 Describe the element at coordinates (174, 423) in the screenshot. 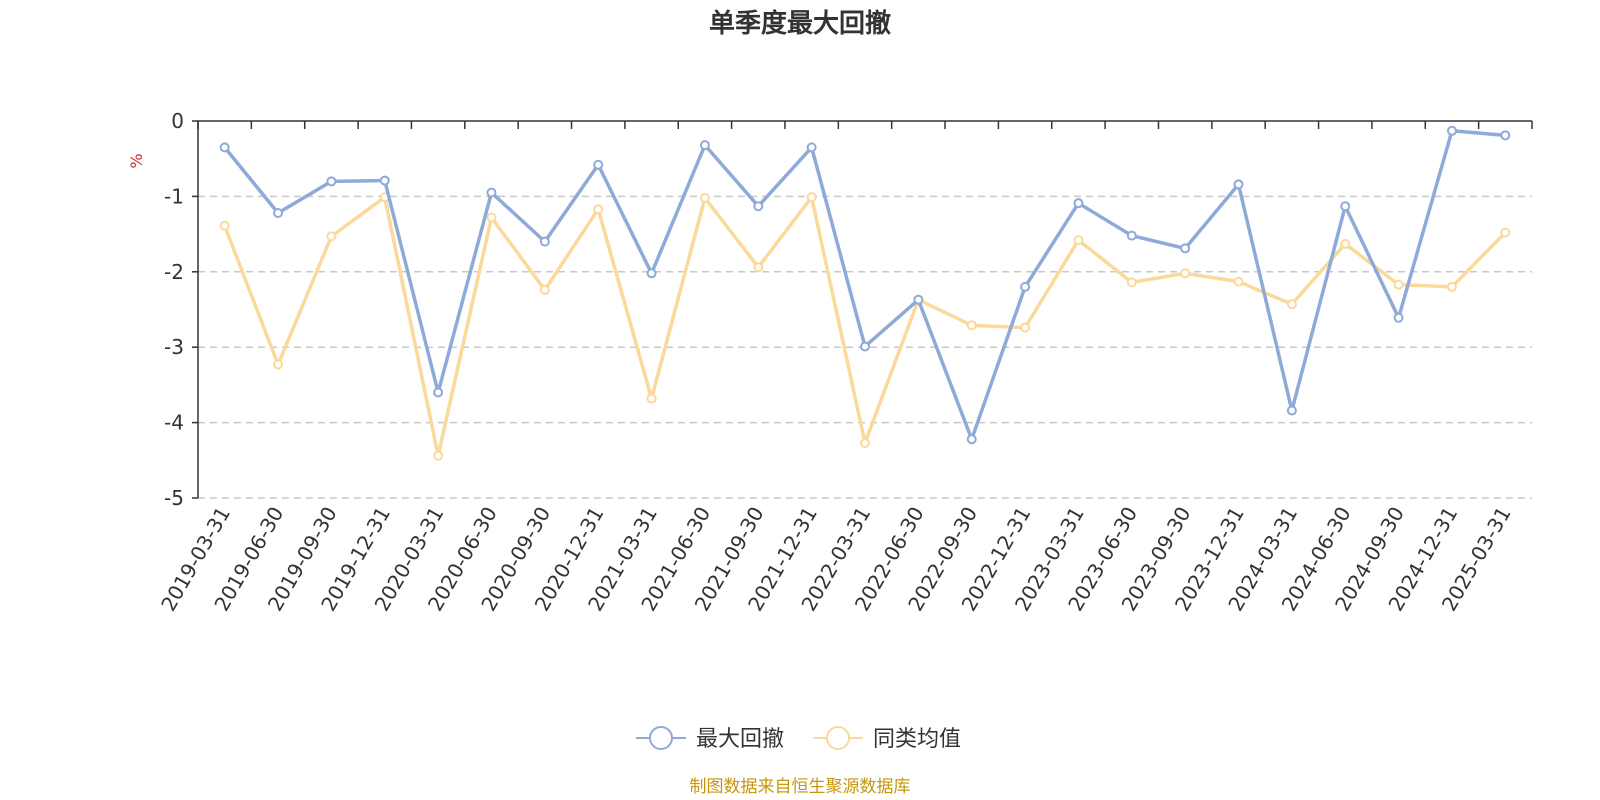

I see `y-tick-label: -4` at that location.